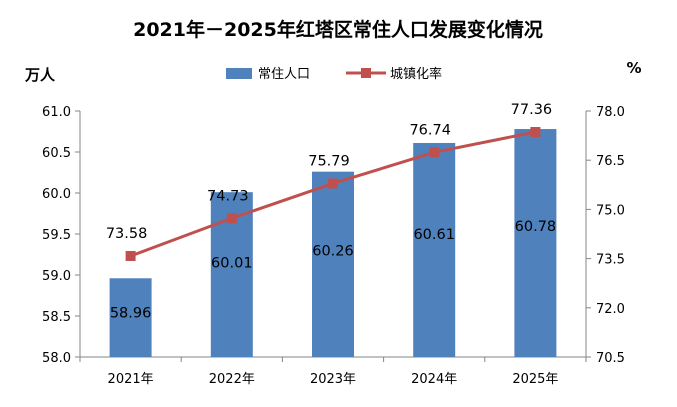 The image size is (677, 407). Describe the element at coordinates (416, 74) in the screenshot. I see `legend-line-label: 城镇化率` at that location.